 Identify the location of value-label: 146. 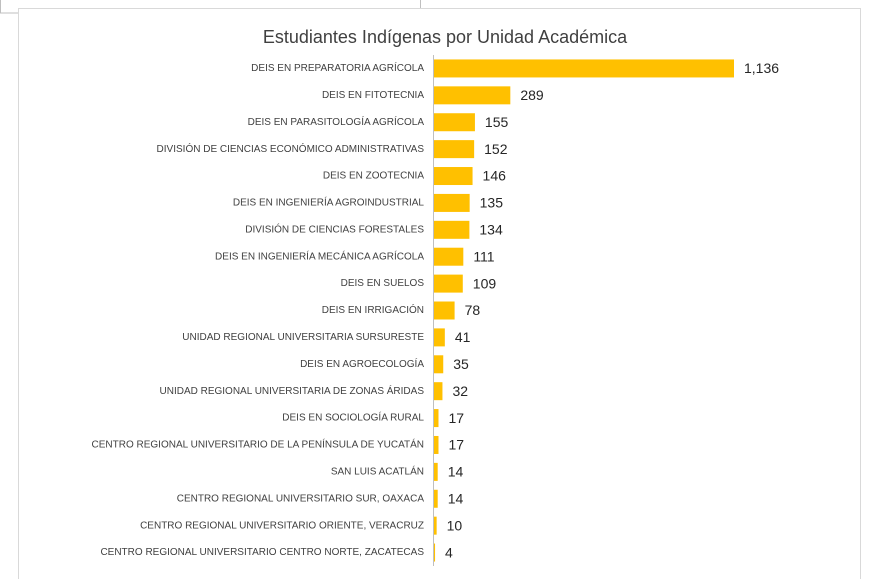
(495, 176).